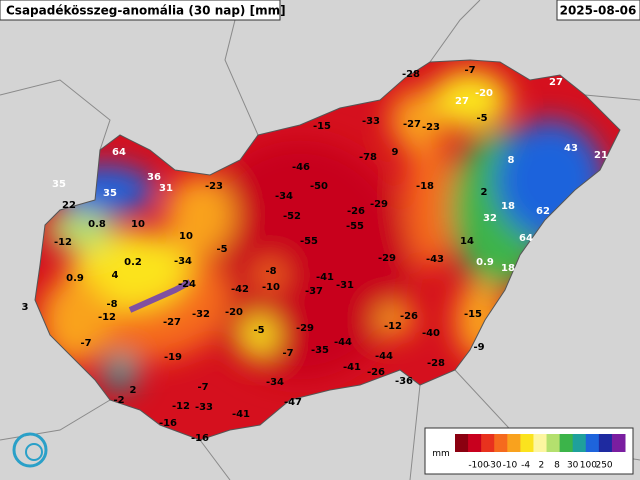  What do you see at coordinates (173, 357) in the screenshot?
I see `station-value: -19` at bounding box center [173, 357].